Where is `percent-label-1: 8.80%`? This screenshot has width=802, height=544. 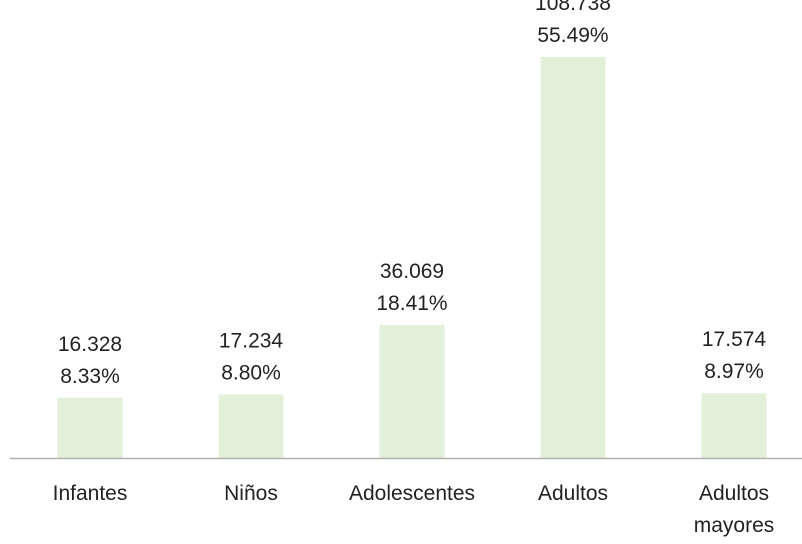
percent-label-1: 8.80% is located at coordinates (251, 372).